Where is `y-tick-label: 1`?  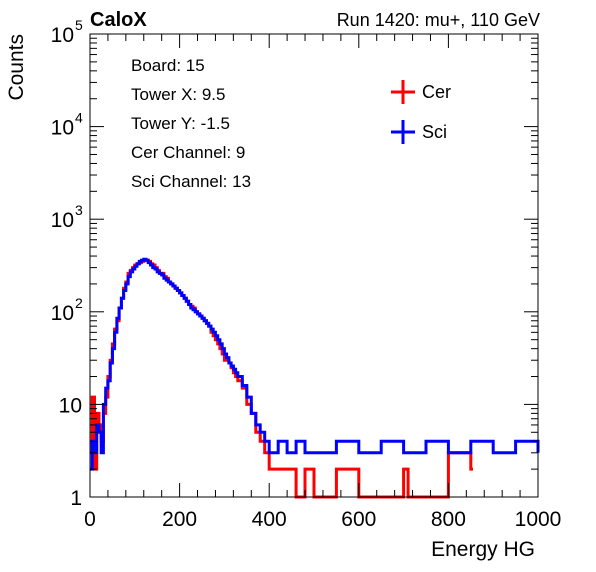
y-tick-label: 1 is located at coordinates (76, 498).